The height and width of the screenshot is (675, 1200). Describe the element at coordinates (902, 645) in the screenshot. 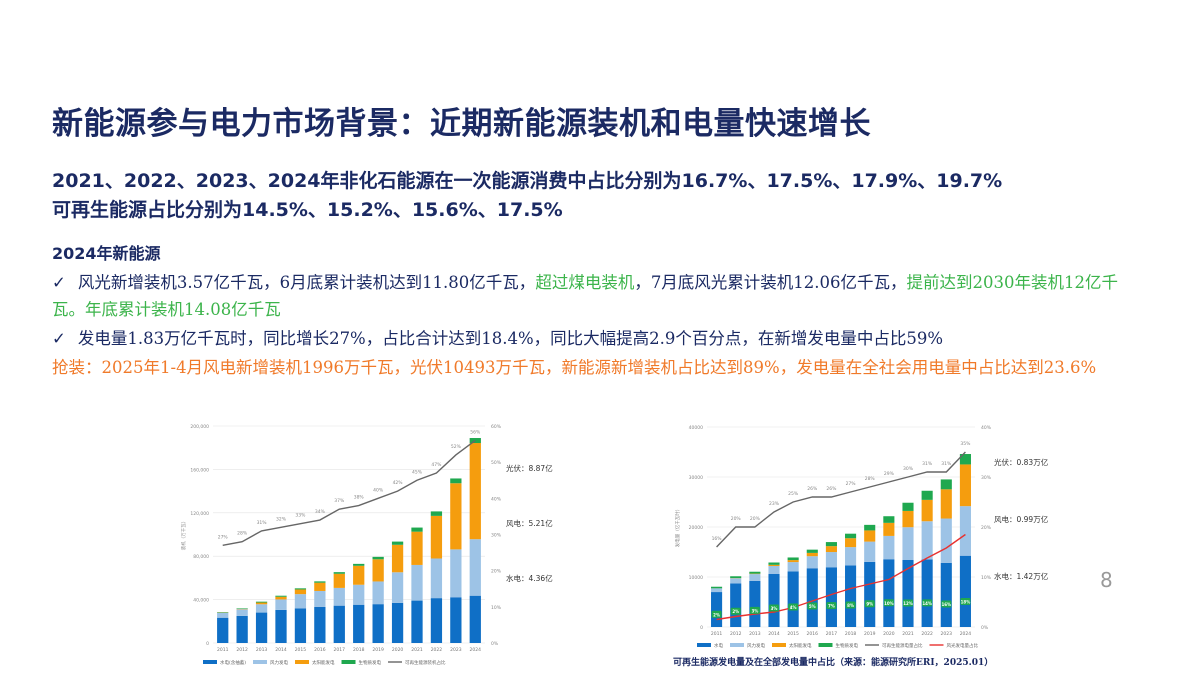

I see `legend-label: 可再生能源电量占比` at that location.